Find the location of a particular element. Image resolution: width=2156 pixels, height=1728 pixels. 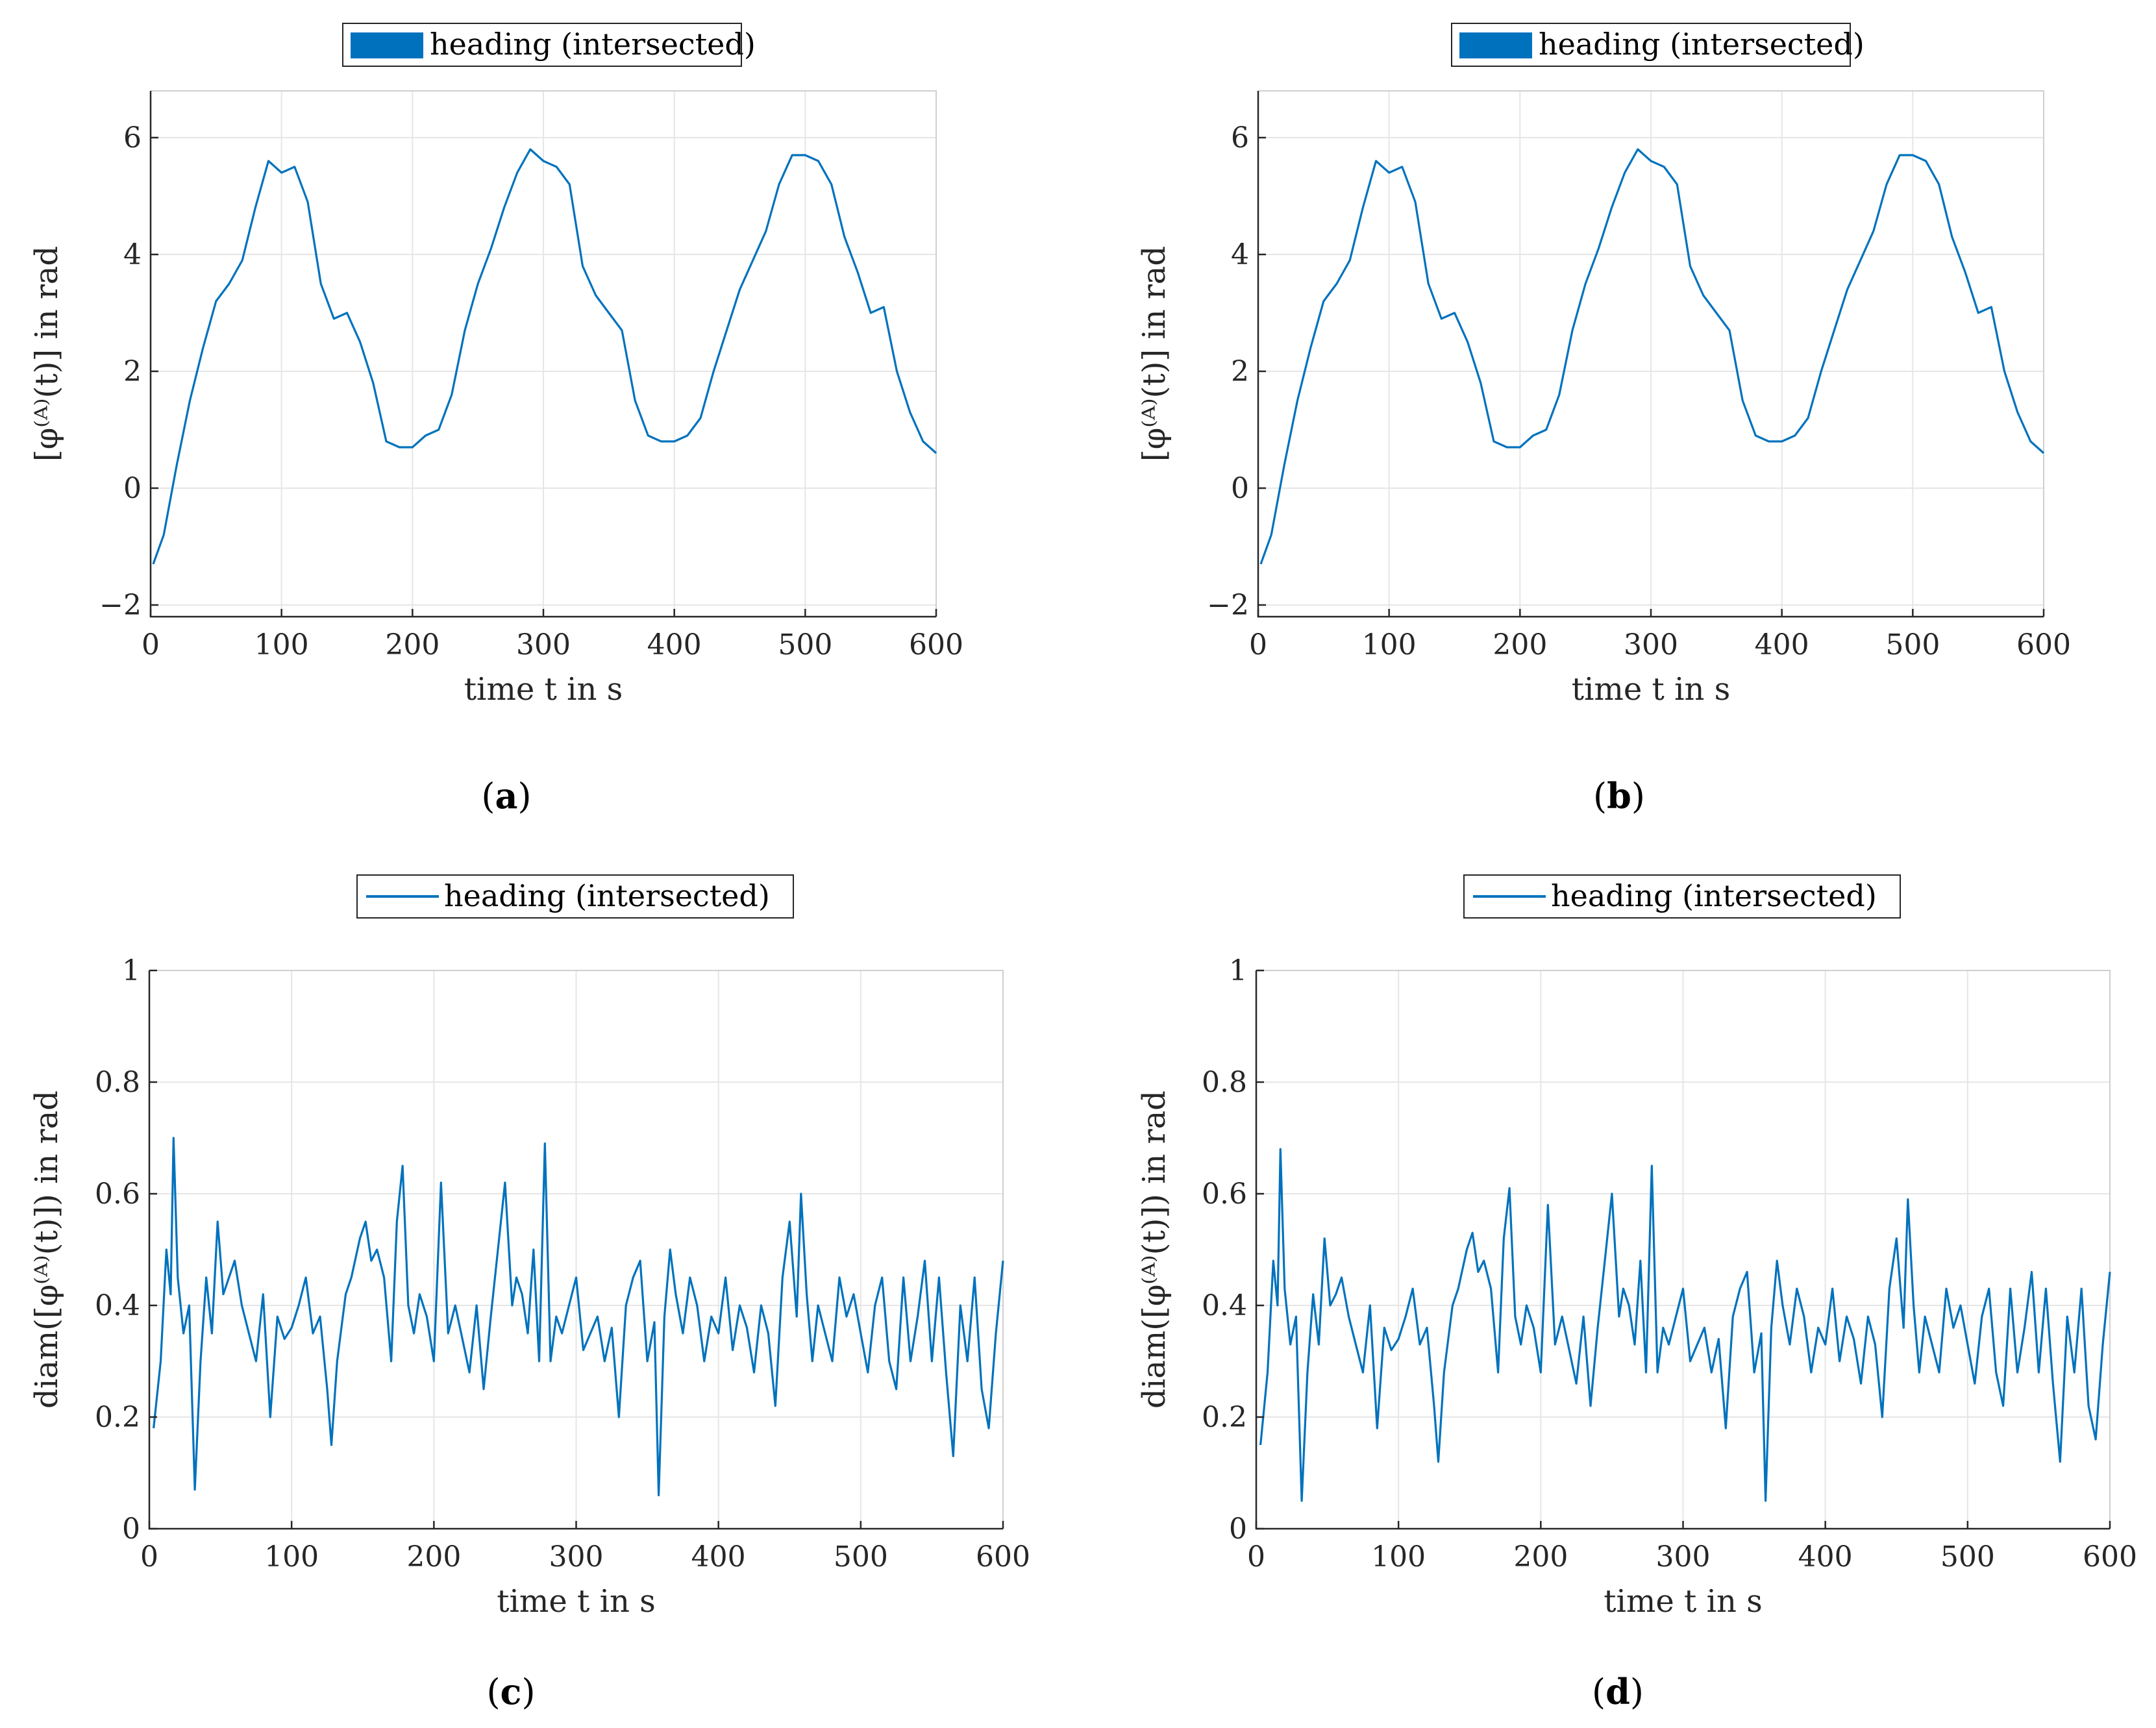

panel-caption: (b) is located at coordinates (1619, 796).